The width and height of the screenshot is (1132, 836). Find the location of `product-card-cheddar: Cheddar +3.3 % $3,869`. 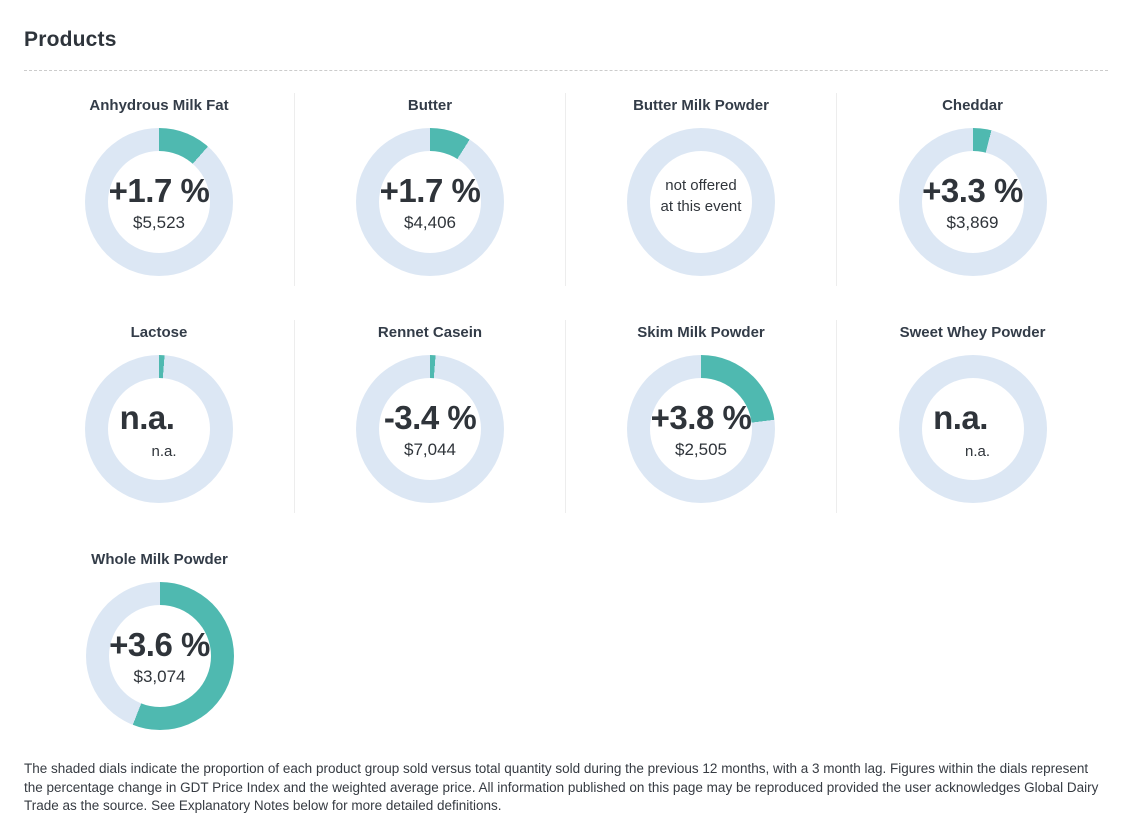

product-card-cheddar: Cheddar +3.3 % $3,869 is located at coordinates (972, 189).